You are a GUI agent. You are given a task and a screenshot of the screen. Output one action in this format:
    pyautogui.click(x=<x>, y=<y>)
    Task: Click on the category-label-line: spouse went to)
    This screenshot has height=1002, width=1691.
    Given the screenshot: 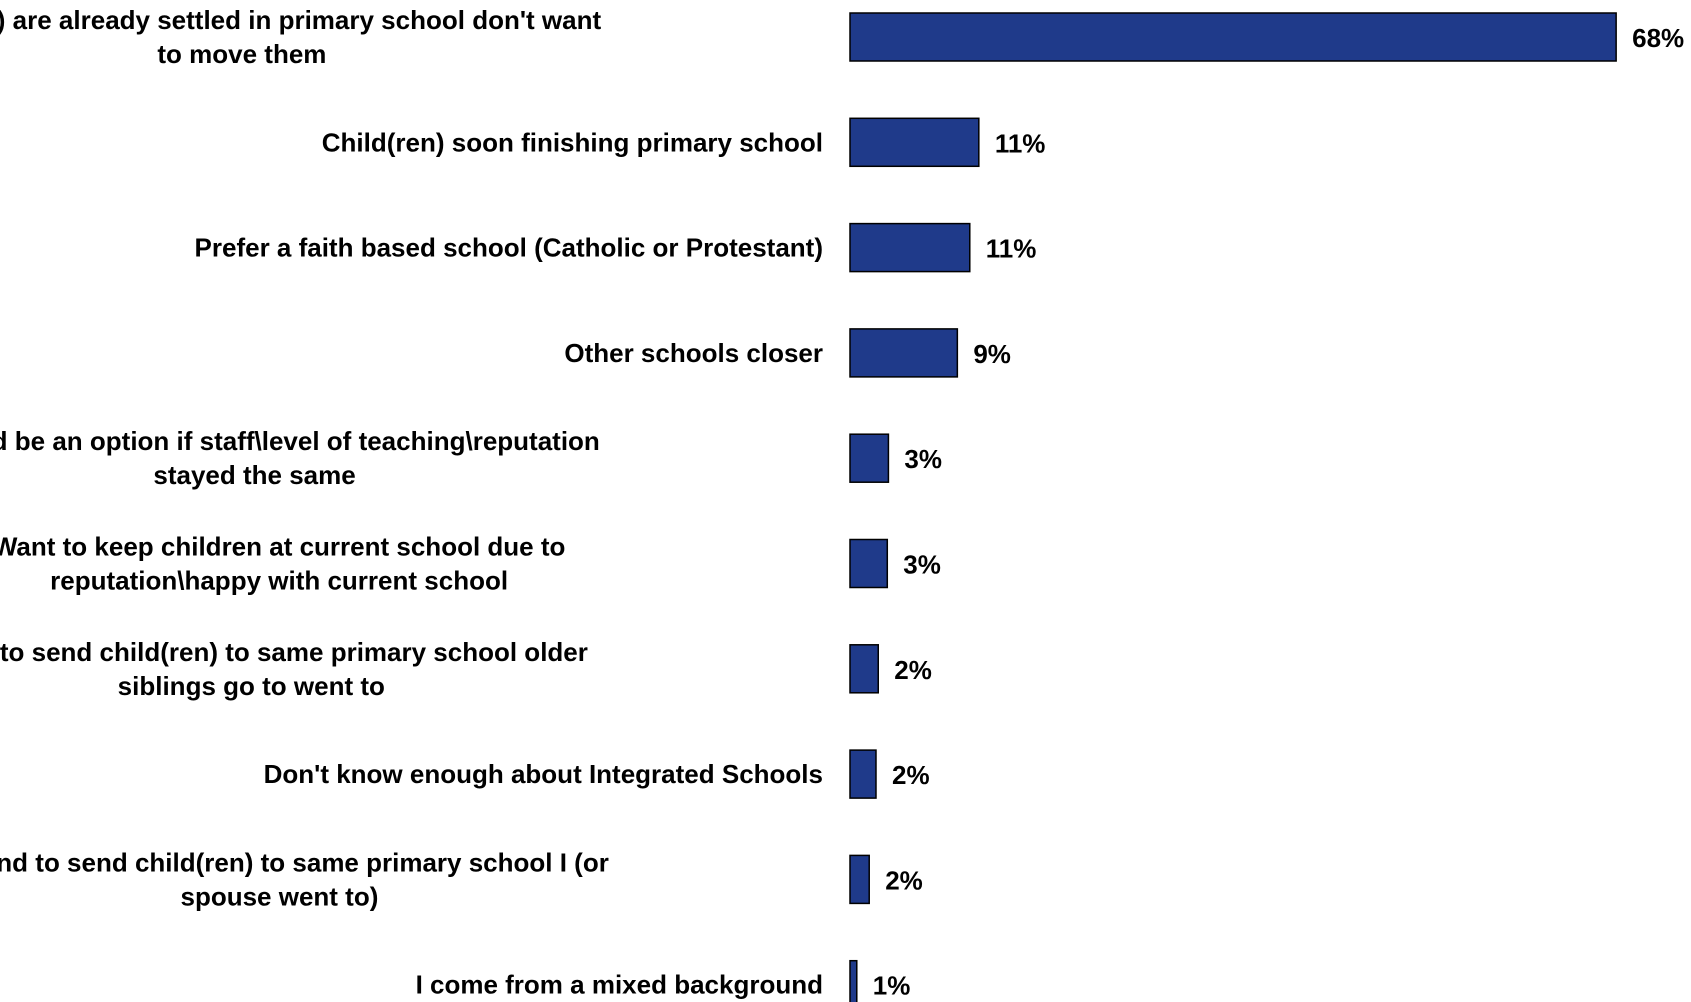 What is the action you would take?
    pyautogui.click(x=279, y=896)
    